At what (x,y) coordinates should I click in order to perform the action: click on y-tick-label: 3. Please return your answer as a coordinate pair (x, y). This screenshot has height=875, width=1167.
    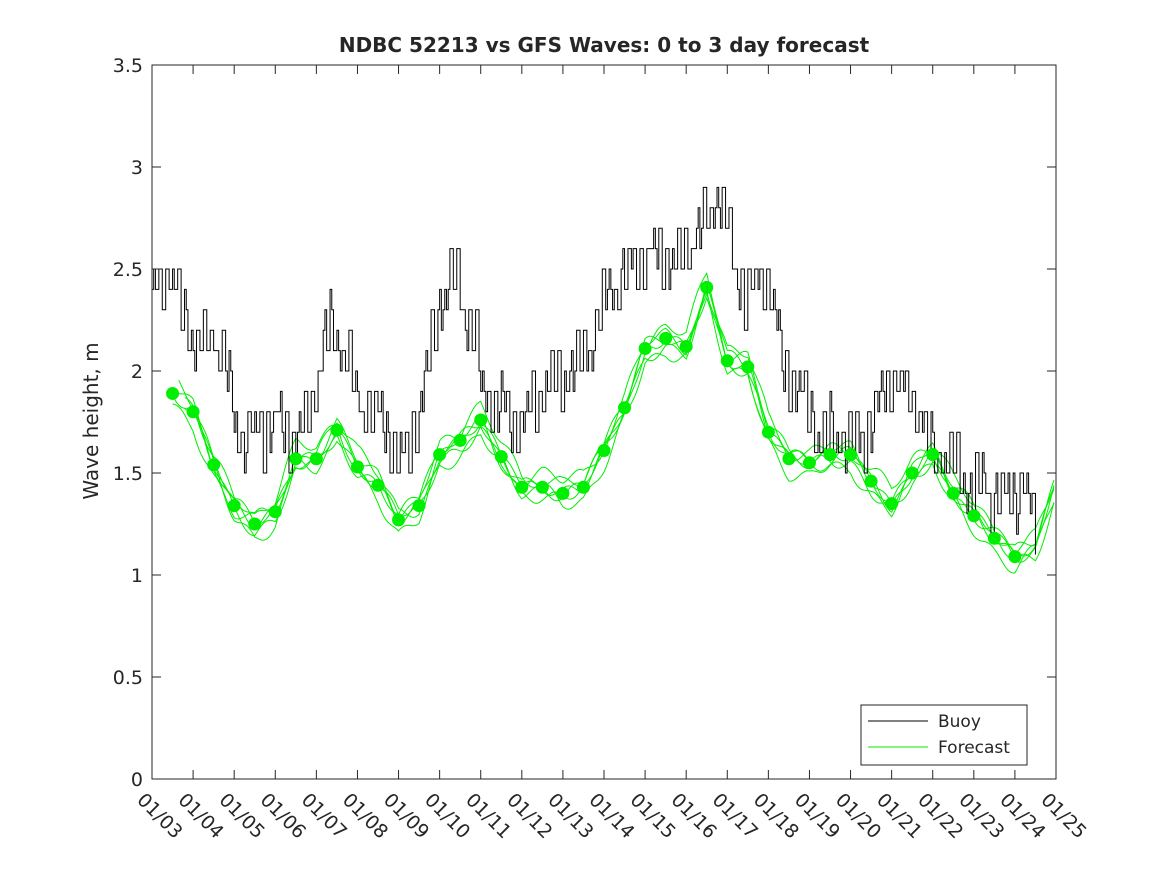
    Looking at the image, I should click on (137, 168).